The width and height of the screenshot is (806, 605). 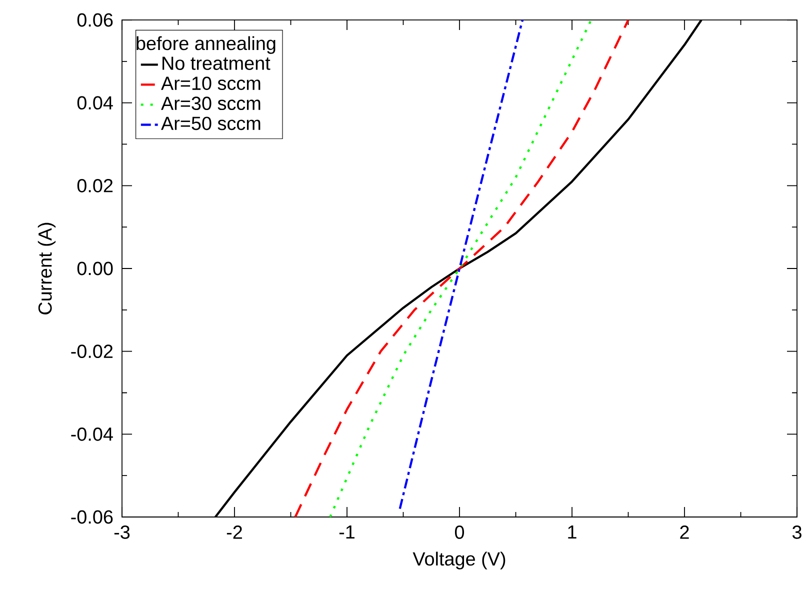 What do you see at coordinates (92, 351) in the screenshot?
I see `y-tick-label: -0.02` at bounding box center [92, 351].